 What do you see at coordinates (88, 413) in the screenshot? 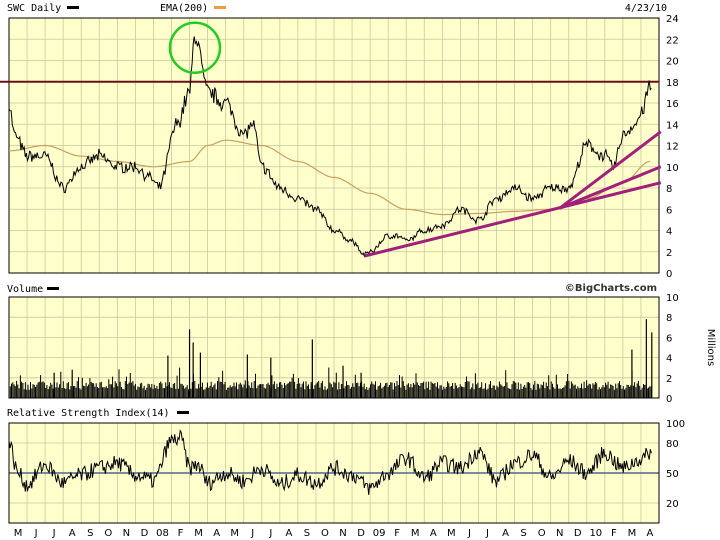
I see `rsi-panel-title: Relative Strength Index(14)` at bounding box center [88, 413].